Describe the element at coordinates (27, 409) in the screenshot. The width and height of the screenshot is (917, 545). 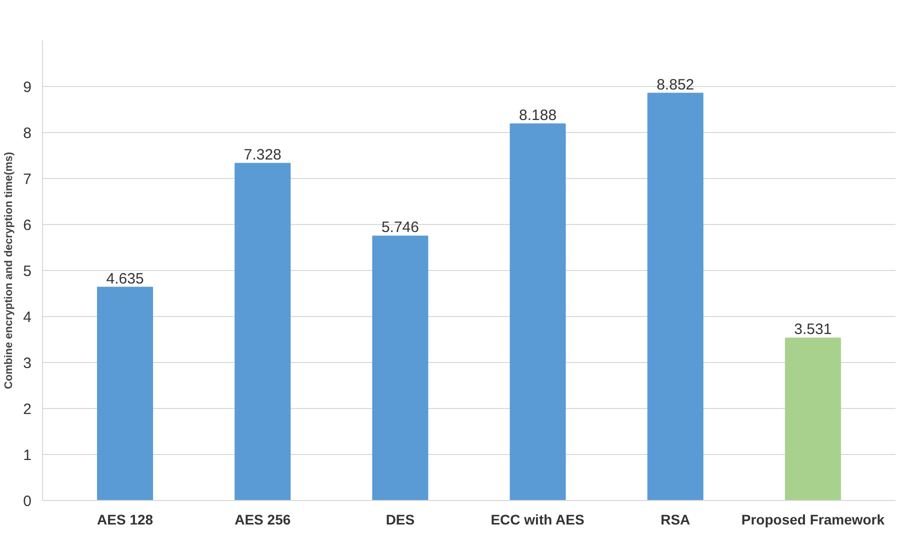
I see `y-tick-label: 2` at that location.